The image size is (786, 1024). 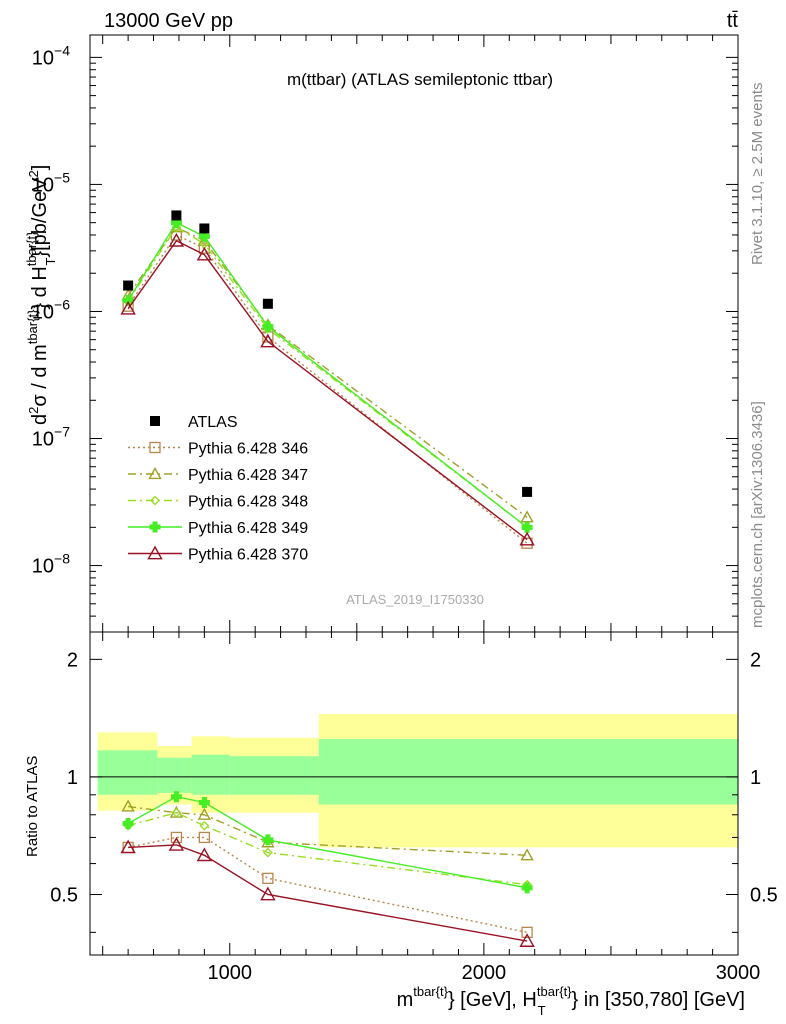 What do you see at coordinates (415, 599) in the screenshot?
I see `reference-label: ATLAS_2019_I1750330` at bounding box center [415, 599].